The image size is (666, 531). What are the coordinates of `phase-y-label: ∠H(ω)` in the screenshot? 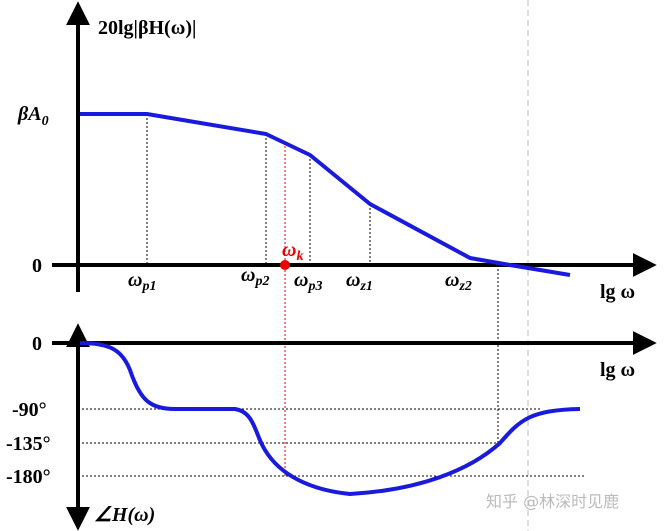 It's located at (124, 515).